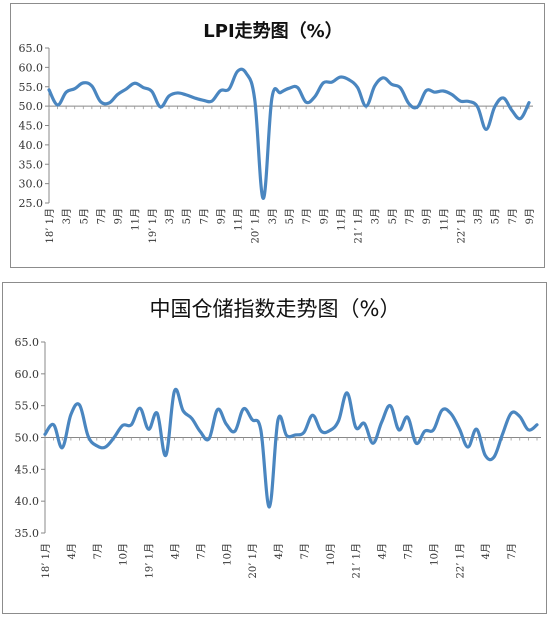 The height and width of the screenshot is (619, 550). I want to click on lpi-chart-title: LPI走势图（%）, so click(272, 31).